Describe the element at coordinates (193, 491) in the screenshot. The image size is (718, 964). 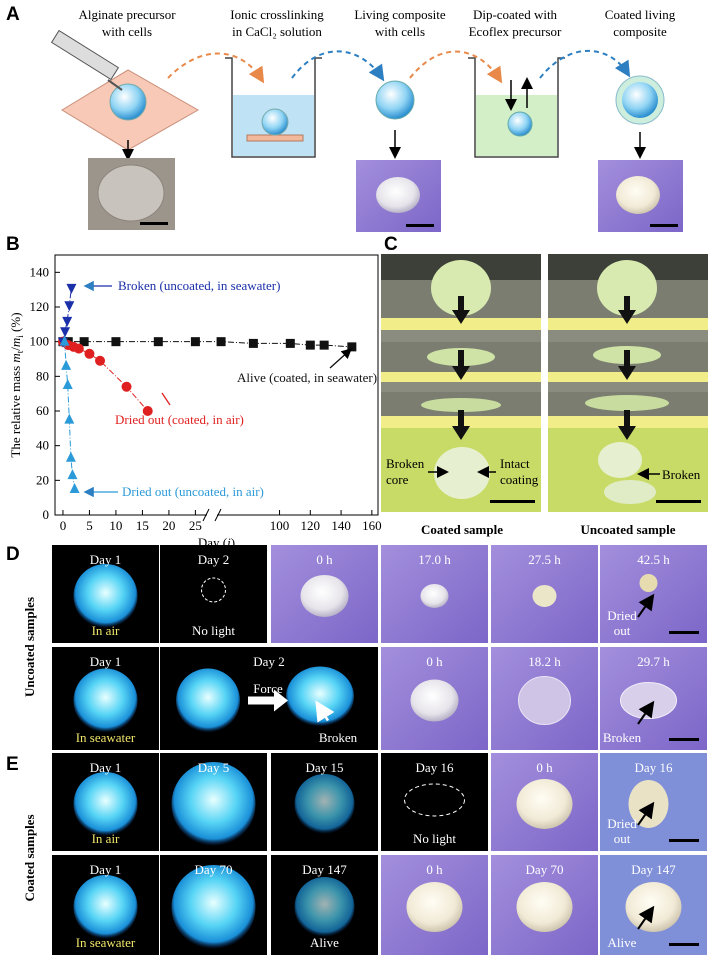
I see `annotation: Dried out (uncoated, in air)` at that location.